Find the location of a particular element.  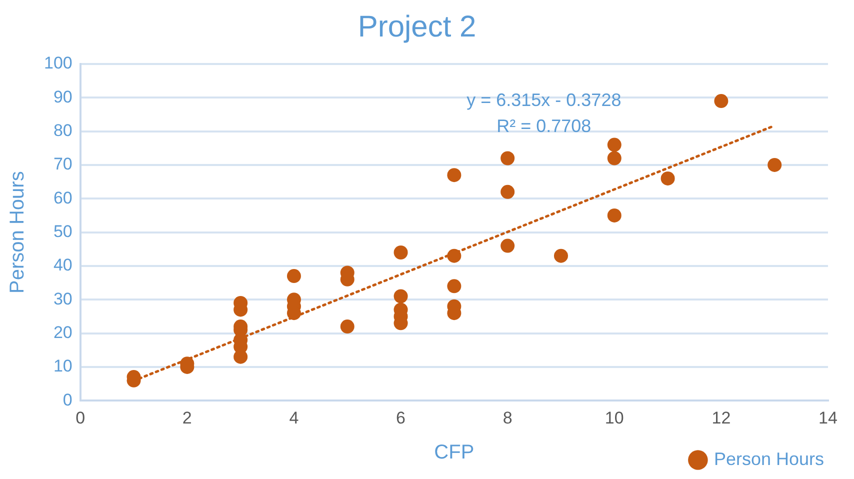

y-tick-label: 60 is located at coordinates (62, 198).